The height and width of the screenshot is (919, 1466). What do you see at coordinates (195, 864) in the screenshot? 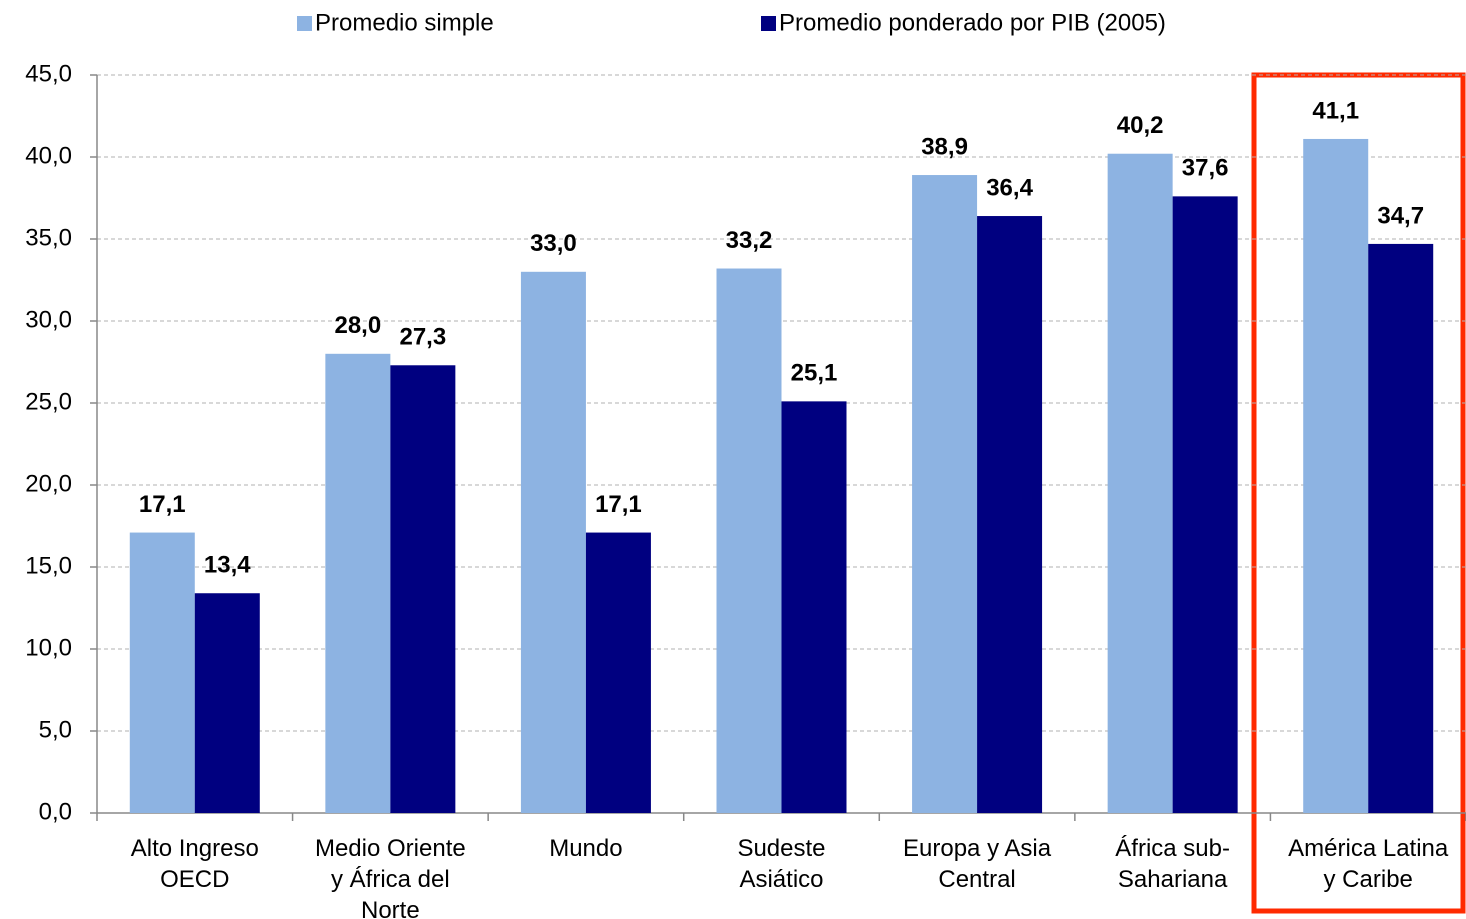
I see `x-tick-label: Alto Ingreso OECD` at bounding box center [195, 864].